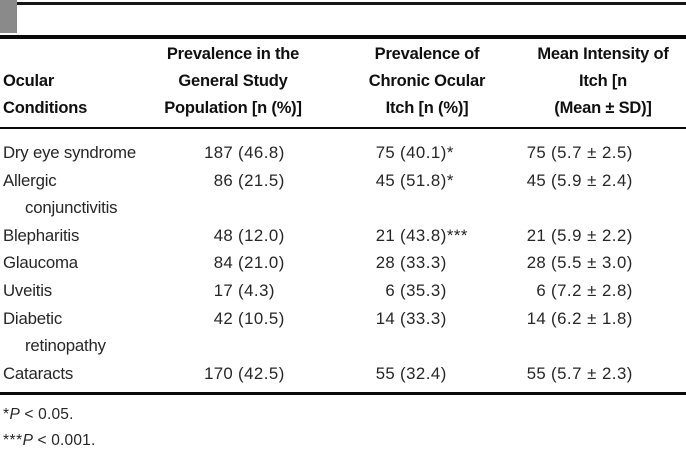  I want to click on prevalence-general-cell: 17 (4.3), so click(240, 291).